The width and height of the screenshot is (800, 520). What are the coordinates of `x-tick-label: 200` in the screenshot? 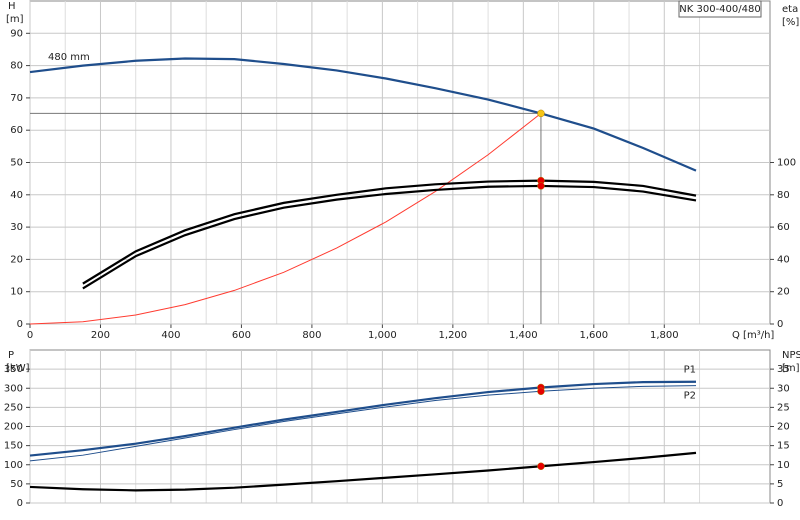 It's located at (100, 335).